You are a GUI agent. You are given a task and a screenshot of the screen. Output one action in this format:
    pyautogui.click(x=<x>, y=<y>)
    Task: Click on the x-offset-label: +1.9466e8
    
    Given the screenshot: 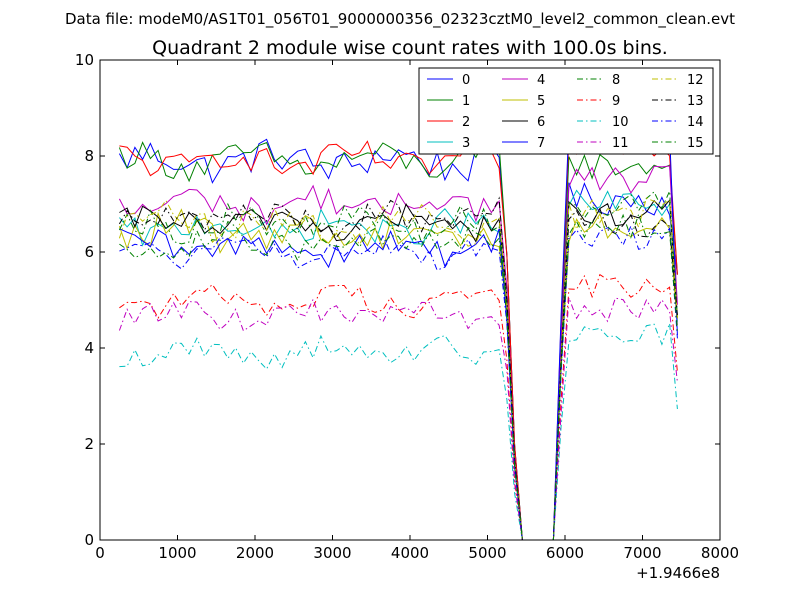 What is the action you would take?
    pyautogui.click(x=678, y=573)
    